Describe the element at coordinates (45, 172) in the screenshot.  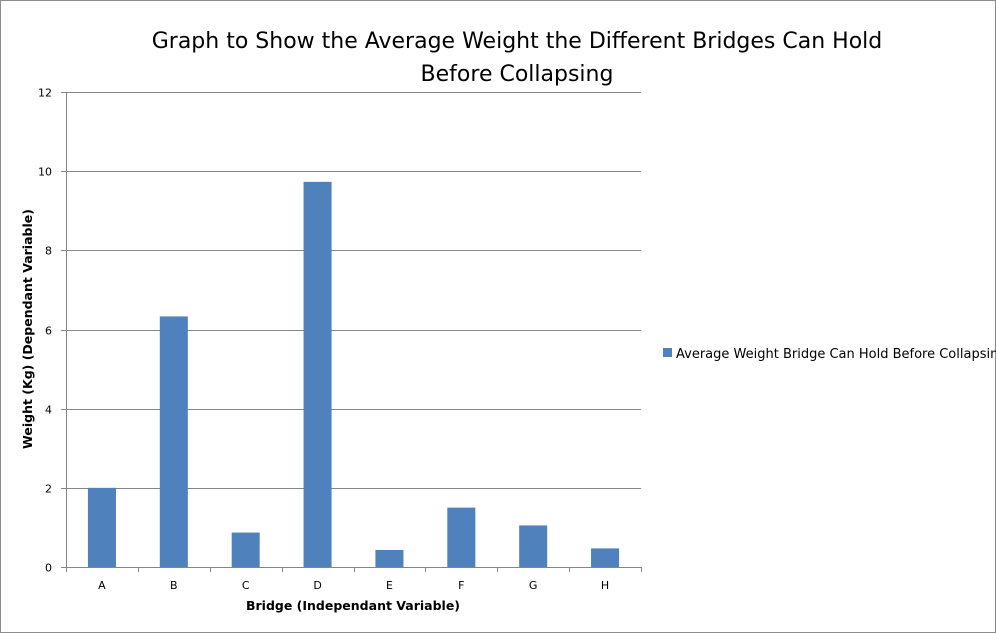
I see `y-tick-label: 10` at that location.